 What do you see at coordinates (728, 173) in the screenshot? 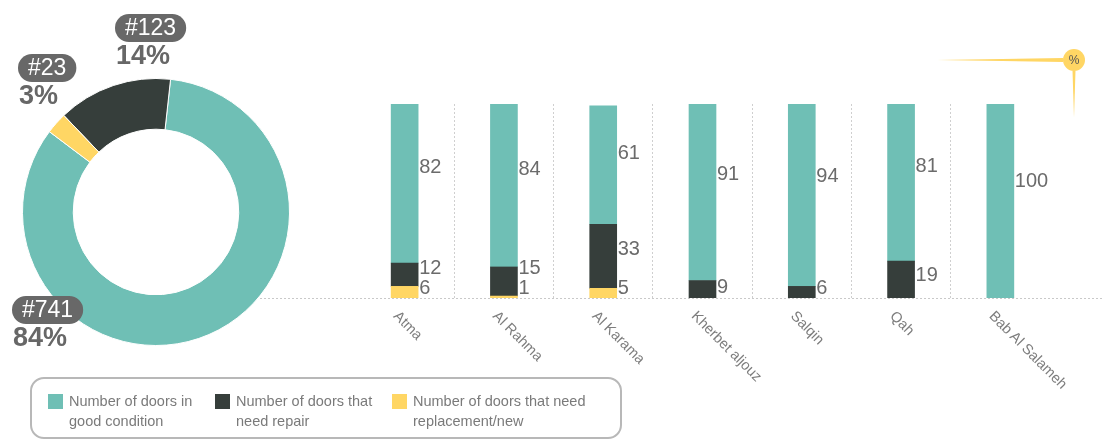
I see `data-label: 91` at bounding box center [728, 173].